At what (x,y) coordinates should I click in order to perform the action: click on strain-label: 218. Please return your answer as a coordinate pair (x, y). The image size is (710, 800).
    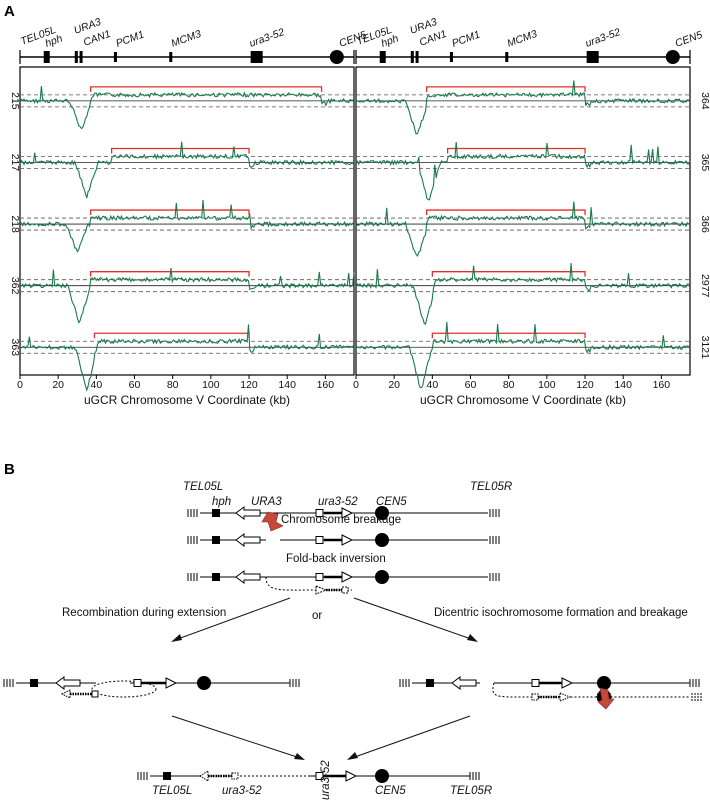
    Looking at the image, I should click on (15, 224).